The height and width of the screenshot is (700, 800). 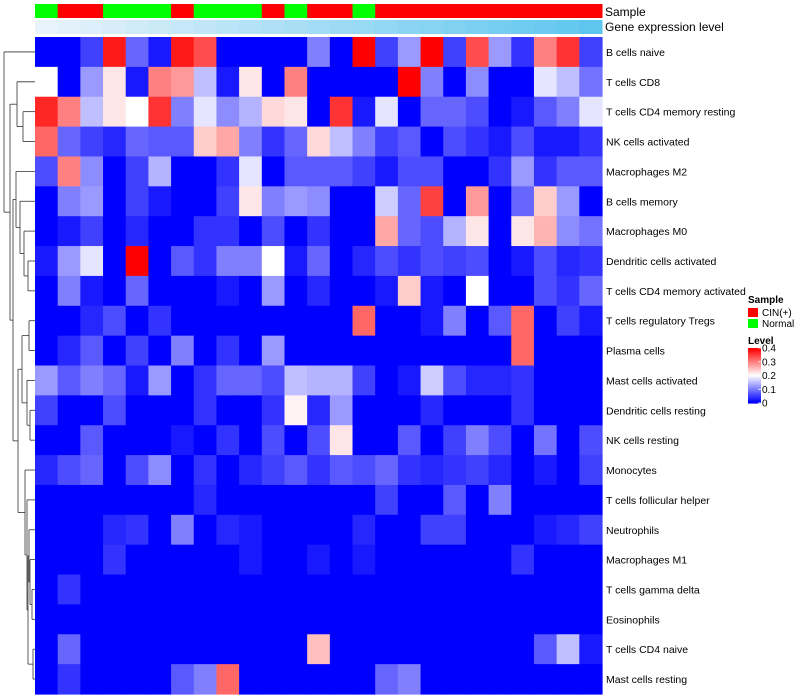 What do you see at coordinates (769, 376) in the screenshot?
I see `colorbar-tick-label: 0.2` at bounding box center [769, 376].